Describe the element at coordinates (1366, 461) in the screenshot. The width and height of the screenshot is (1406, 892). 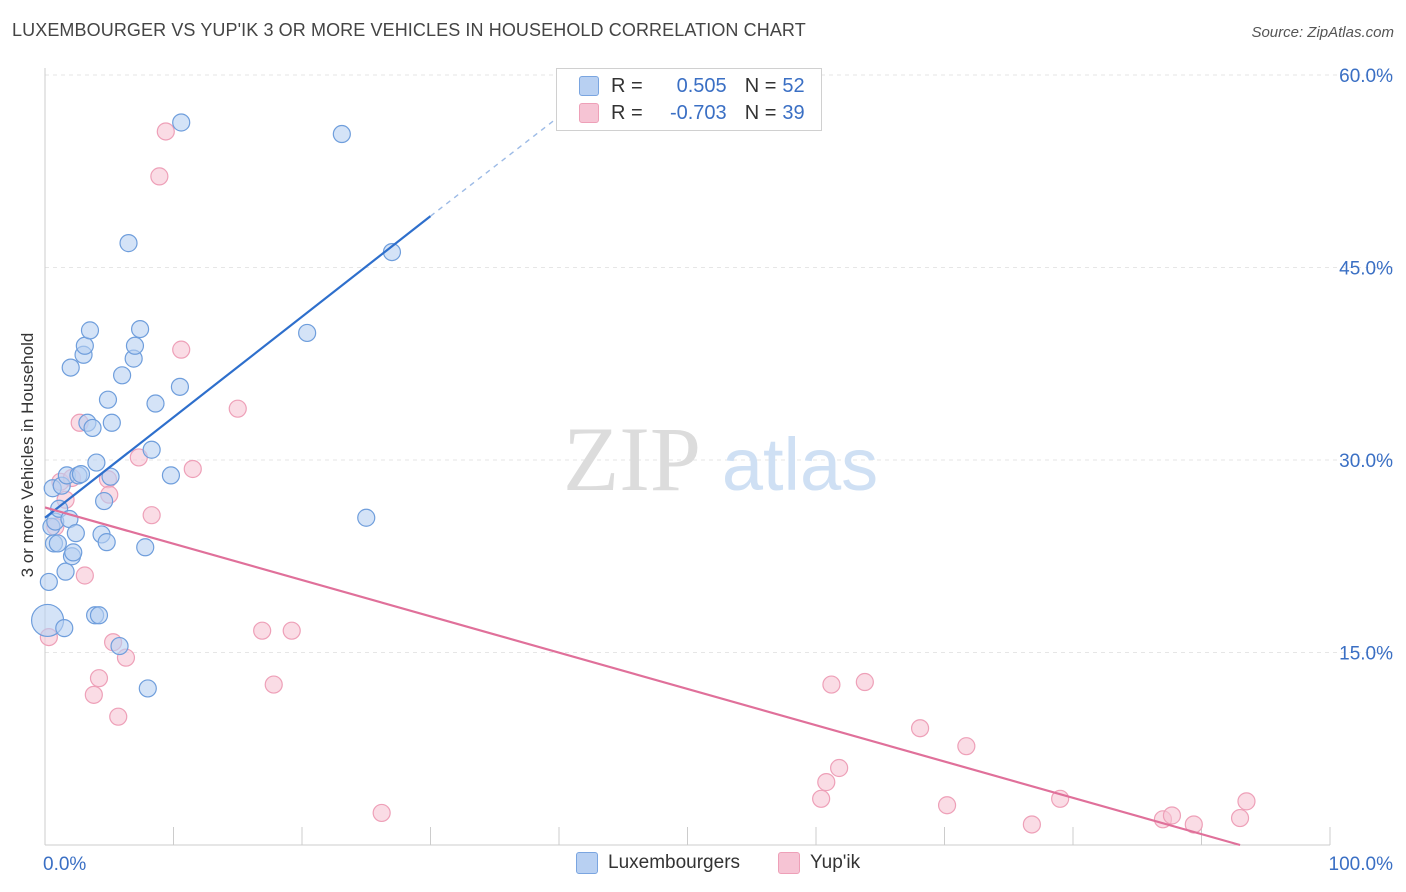
I see `y-tick-label: 30.0%` at that location.